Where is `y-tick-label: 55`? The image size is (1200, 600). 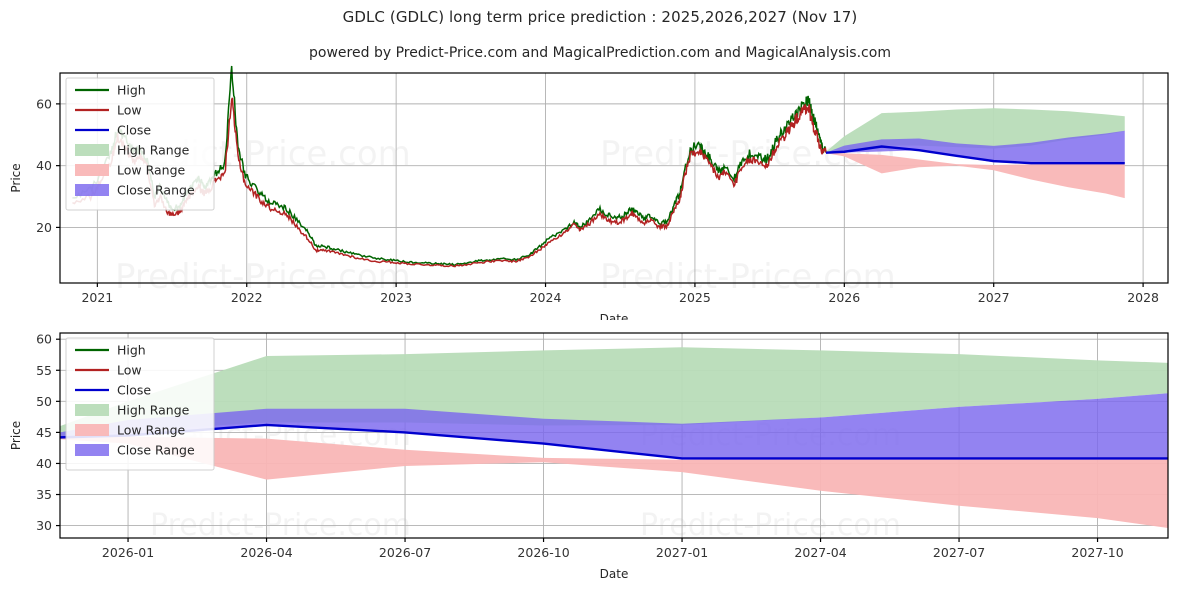
y-tick-label: 55 is located at coordinates (44, 370).